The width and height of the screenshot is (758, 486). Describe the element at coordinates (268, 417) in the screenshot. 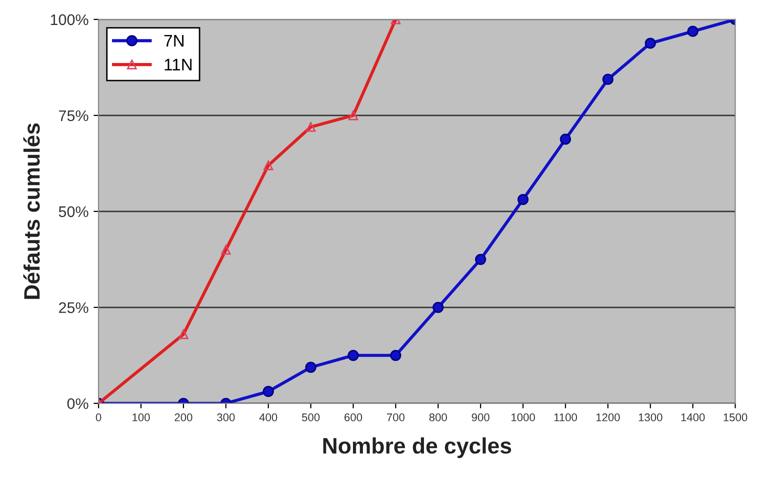

I see `x-tick-label: 400` at that location.